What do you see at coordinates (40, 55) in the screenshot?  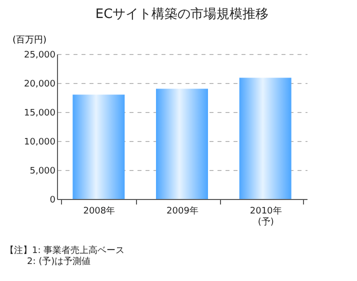 I see `y-tick-label: 25,000` at bounding box center [40, 55].